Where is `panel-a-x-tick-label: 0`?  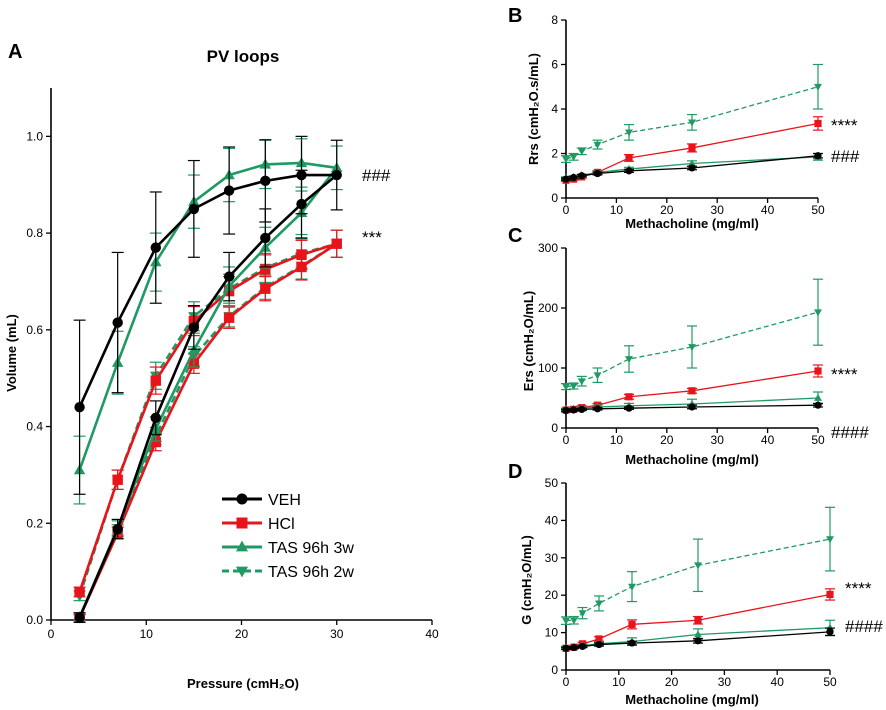 panel-a-x-tick-label: 0 is located at coordinates (51, 634).